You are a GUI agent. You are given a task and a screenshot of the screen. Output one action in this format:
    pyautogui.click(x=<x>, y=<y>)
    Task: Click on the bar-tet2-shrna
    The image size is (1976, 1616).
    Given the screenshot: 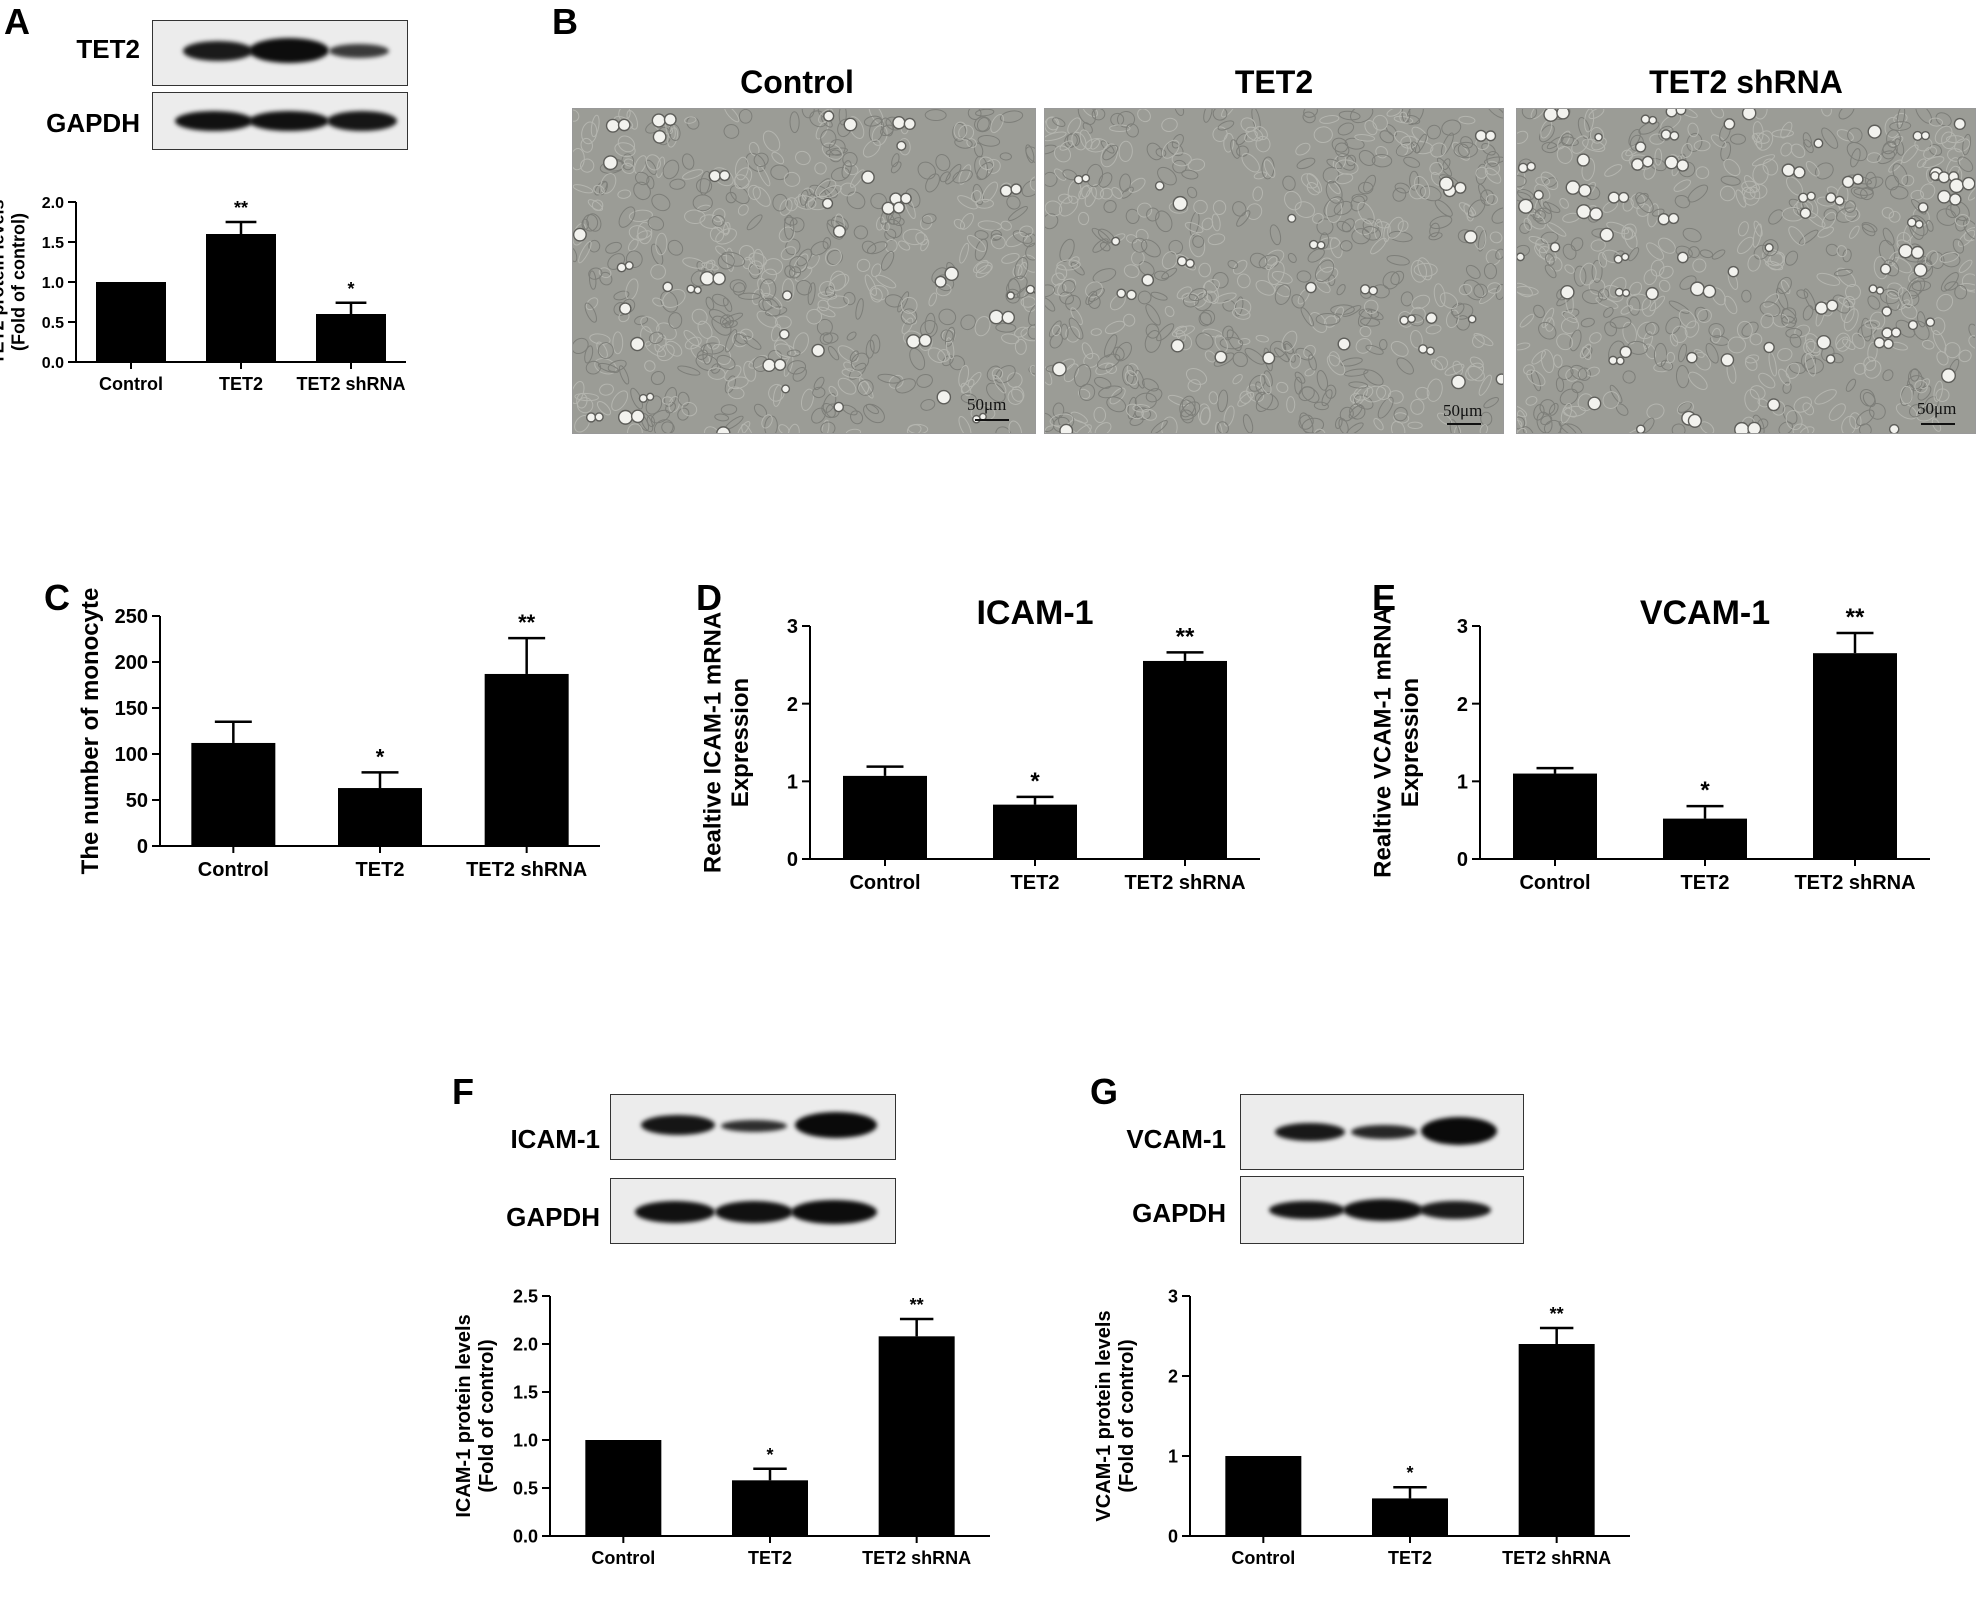 What is the action you would take?
    pyautogui.click(x=351, y=338)
    